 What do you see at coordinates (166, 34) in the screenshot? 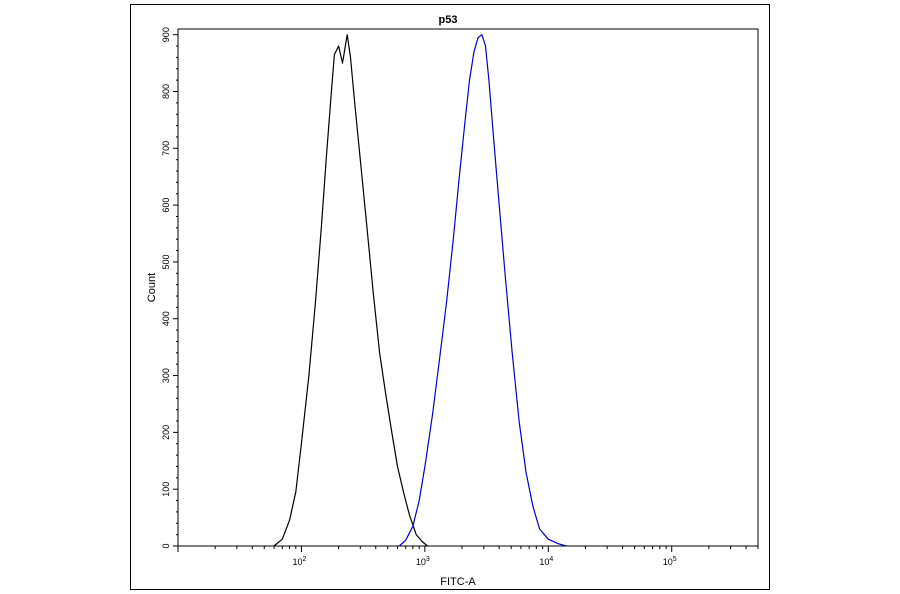
I see `y-tick-label: 900` at bounding box center [166, 34].